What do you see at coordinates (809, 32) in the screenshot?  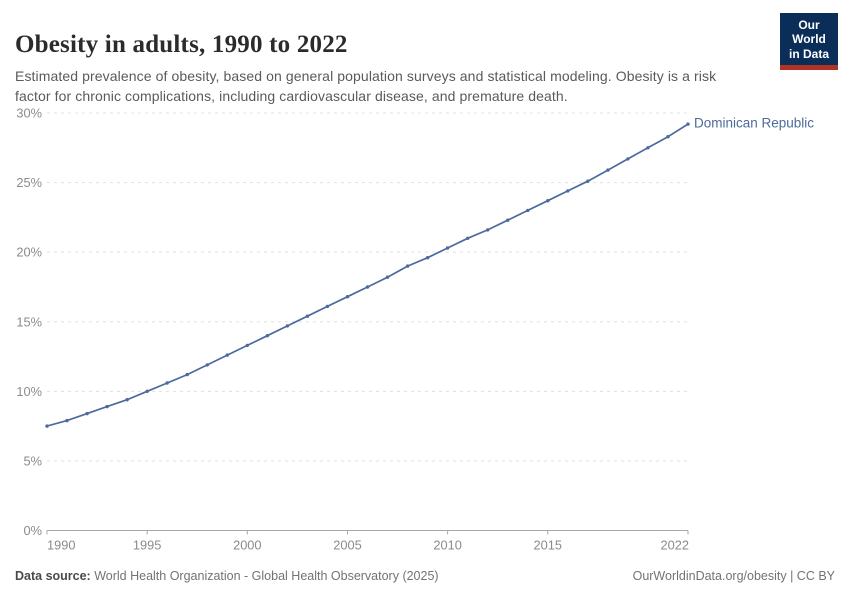 I see `owid-logo-line1: Our World` at bounding box center [809, 32].